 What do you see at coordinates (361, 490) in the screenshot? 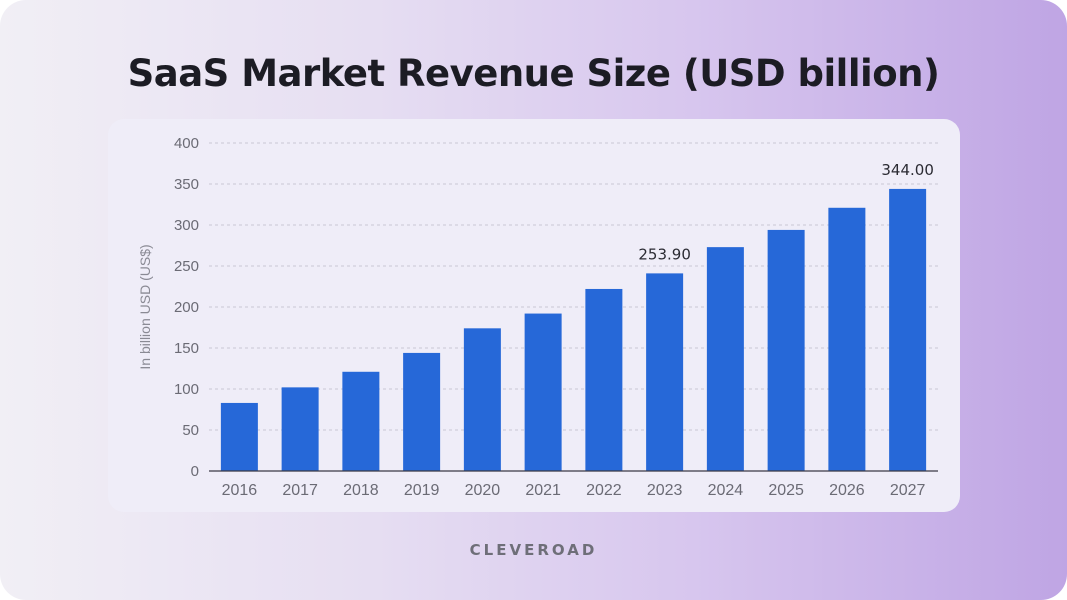
I see `x-tick-label: 2018` at bounding box center [361, 490].